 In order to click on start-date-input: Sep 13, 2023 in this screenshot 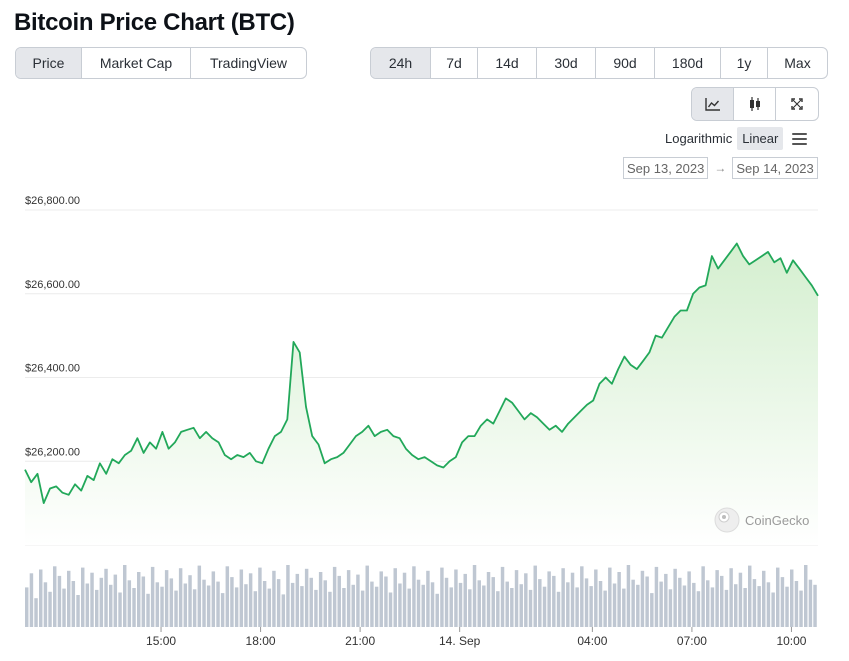, I will do `click(666, 168)`.